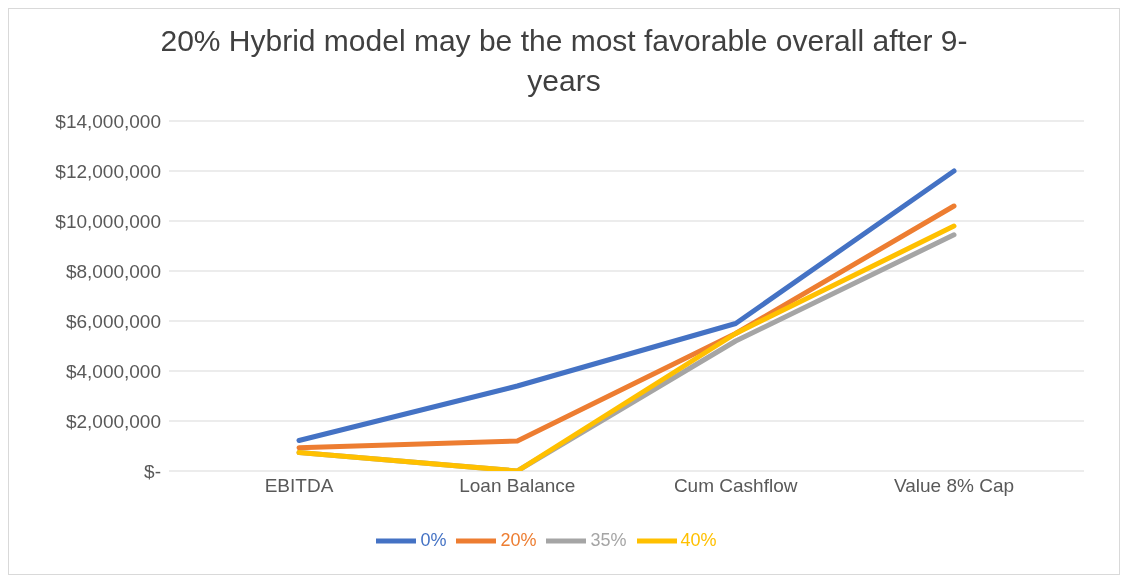 The height and width of the screenshot is (582, 1129). I want to click on legend-label: 0%, so click(433, 539).